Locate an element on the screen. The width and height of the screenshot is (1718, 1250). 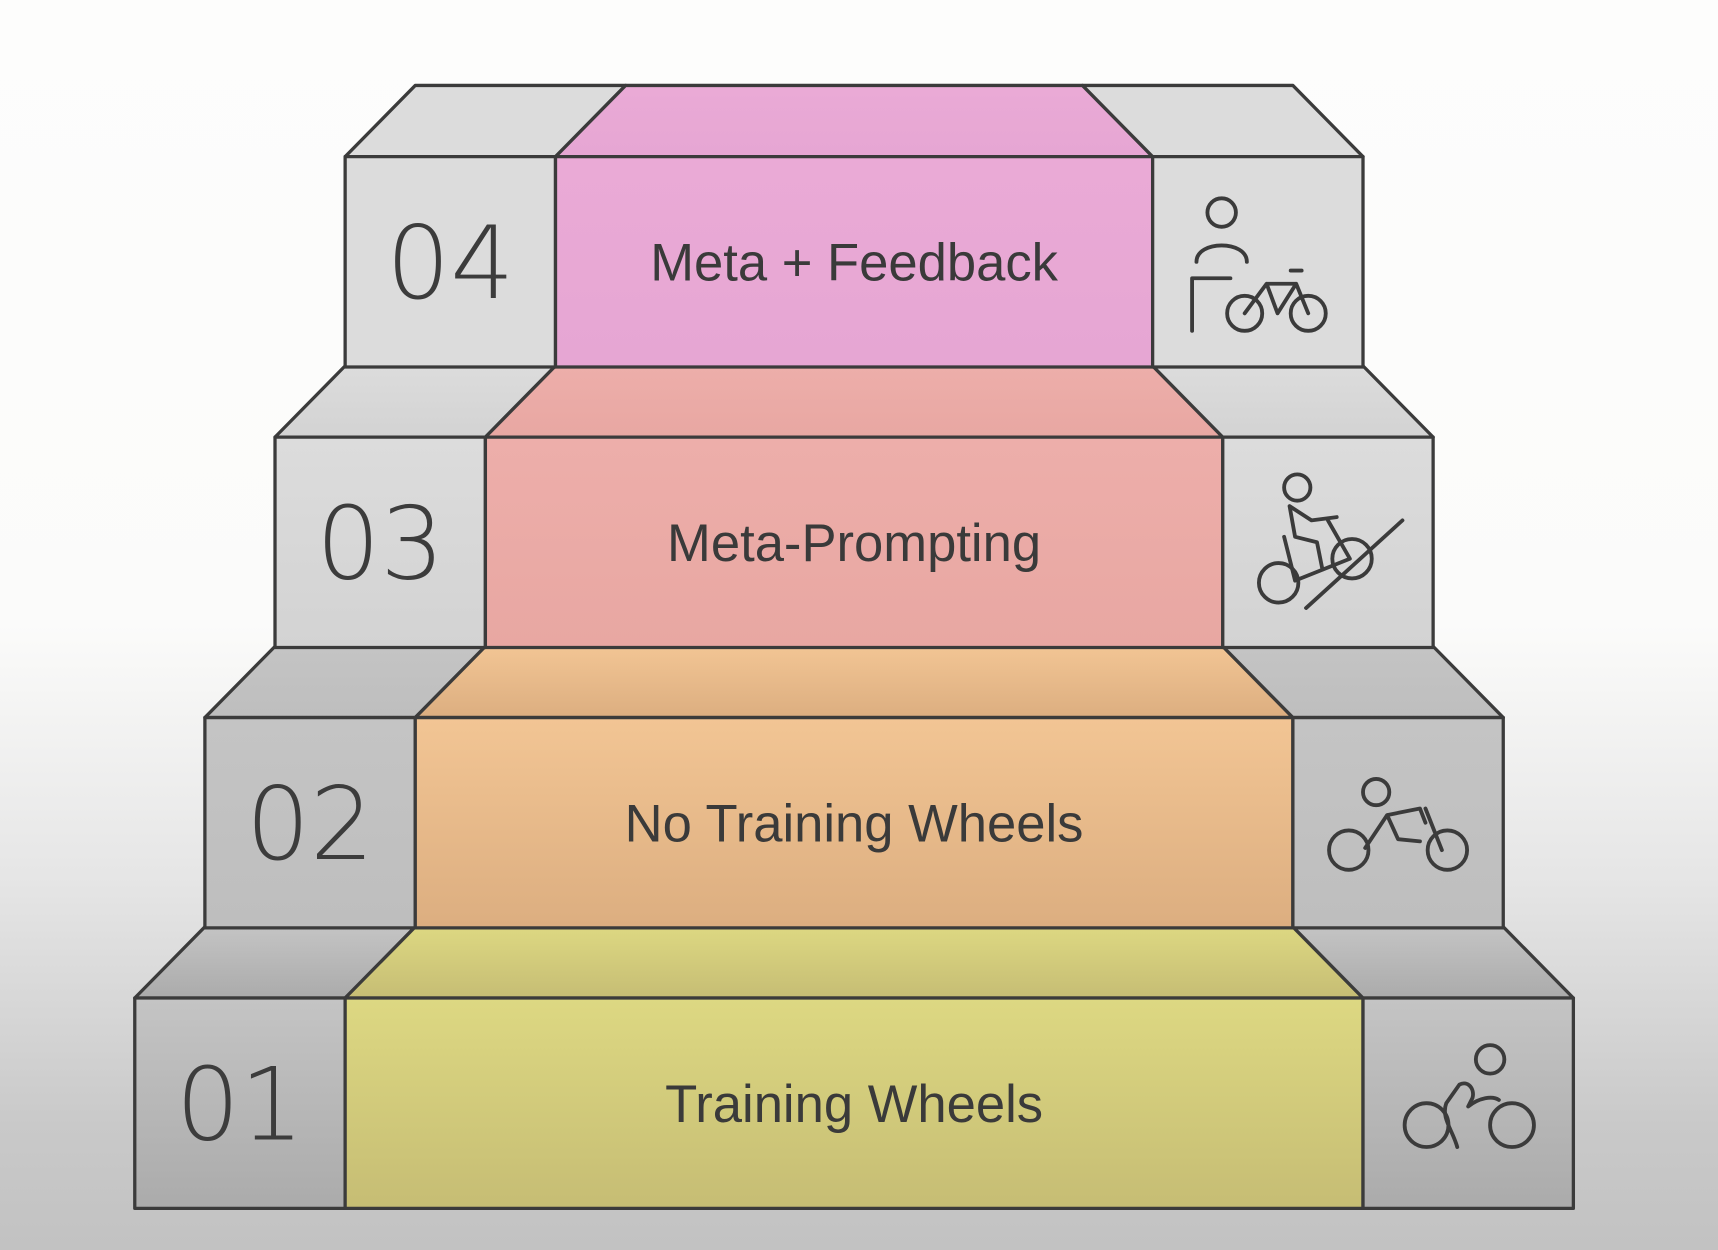
coach-with-bicycle-icon is located at coordinates (1259, 264).